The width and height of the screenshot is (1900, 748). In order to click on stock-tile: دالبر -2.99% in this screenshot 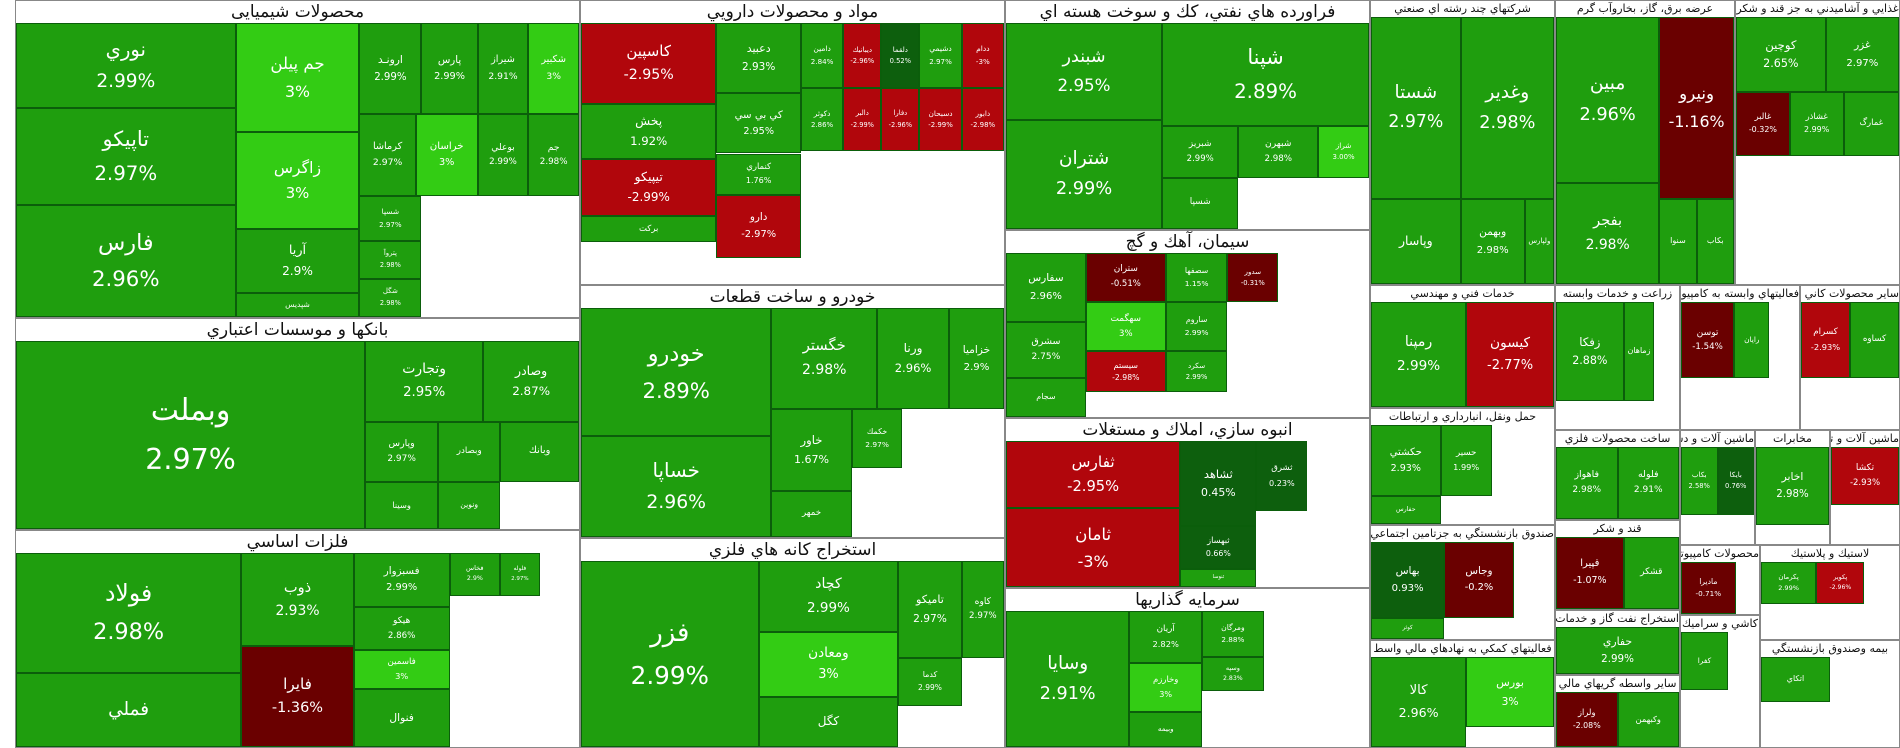, I will do `click(862, 119)`.